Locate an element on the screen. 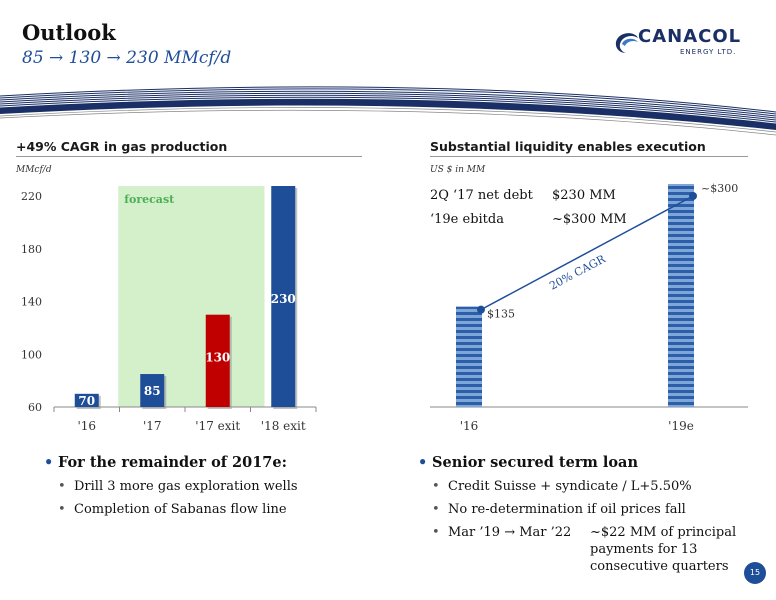  liquidity-heading: Substantial liquidity enables execution is located at coordinates (589, 148).